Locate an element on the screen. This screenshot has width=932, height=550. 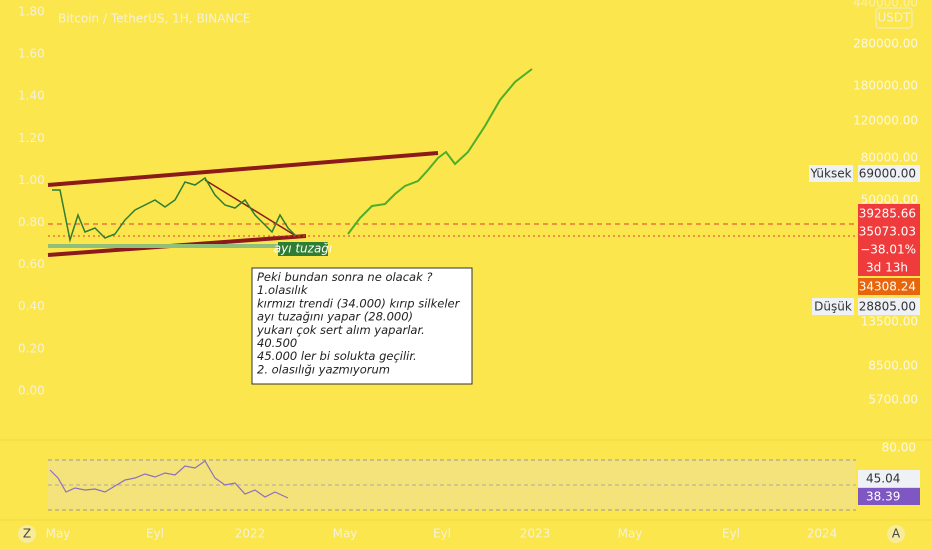
orange-value: 34308.24 is located at coordinates (887, 287).